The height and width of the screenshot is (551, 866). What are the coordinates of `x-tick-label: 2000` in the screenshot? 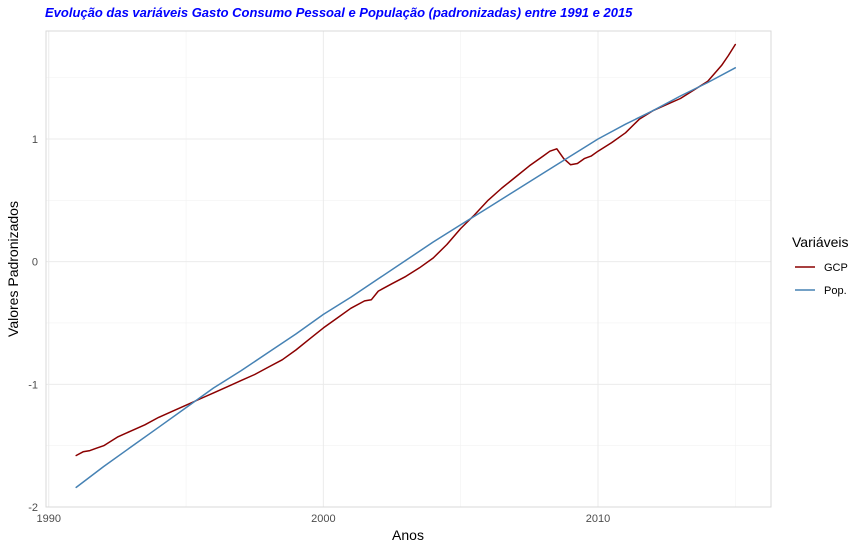 It's located at (323, 519).